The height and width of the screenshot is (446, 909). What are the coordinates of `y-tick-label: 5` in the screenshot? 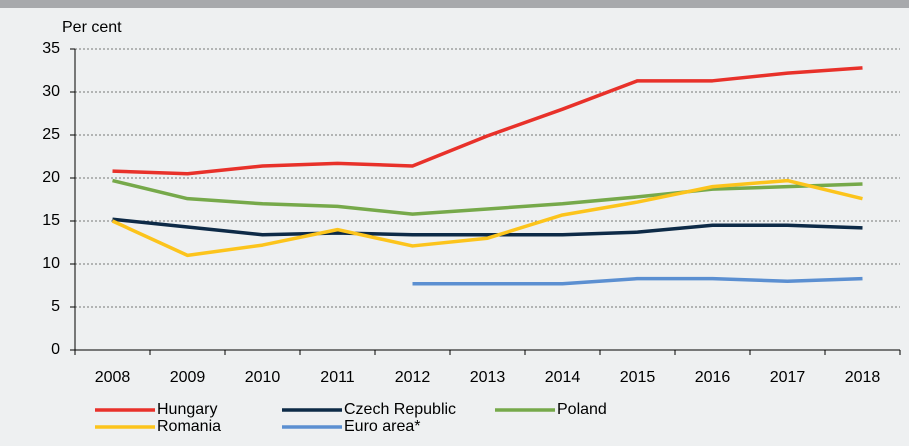 It's located at (55, 306).